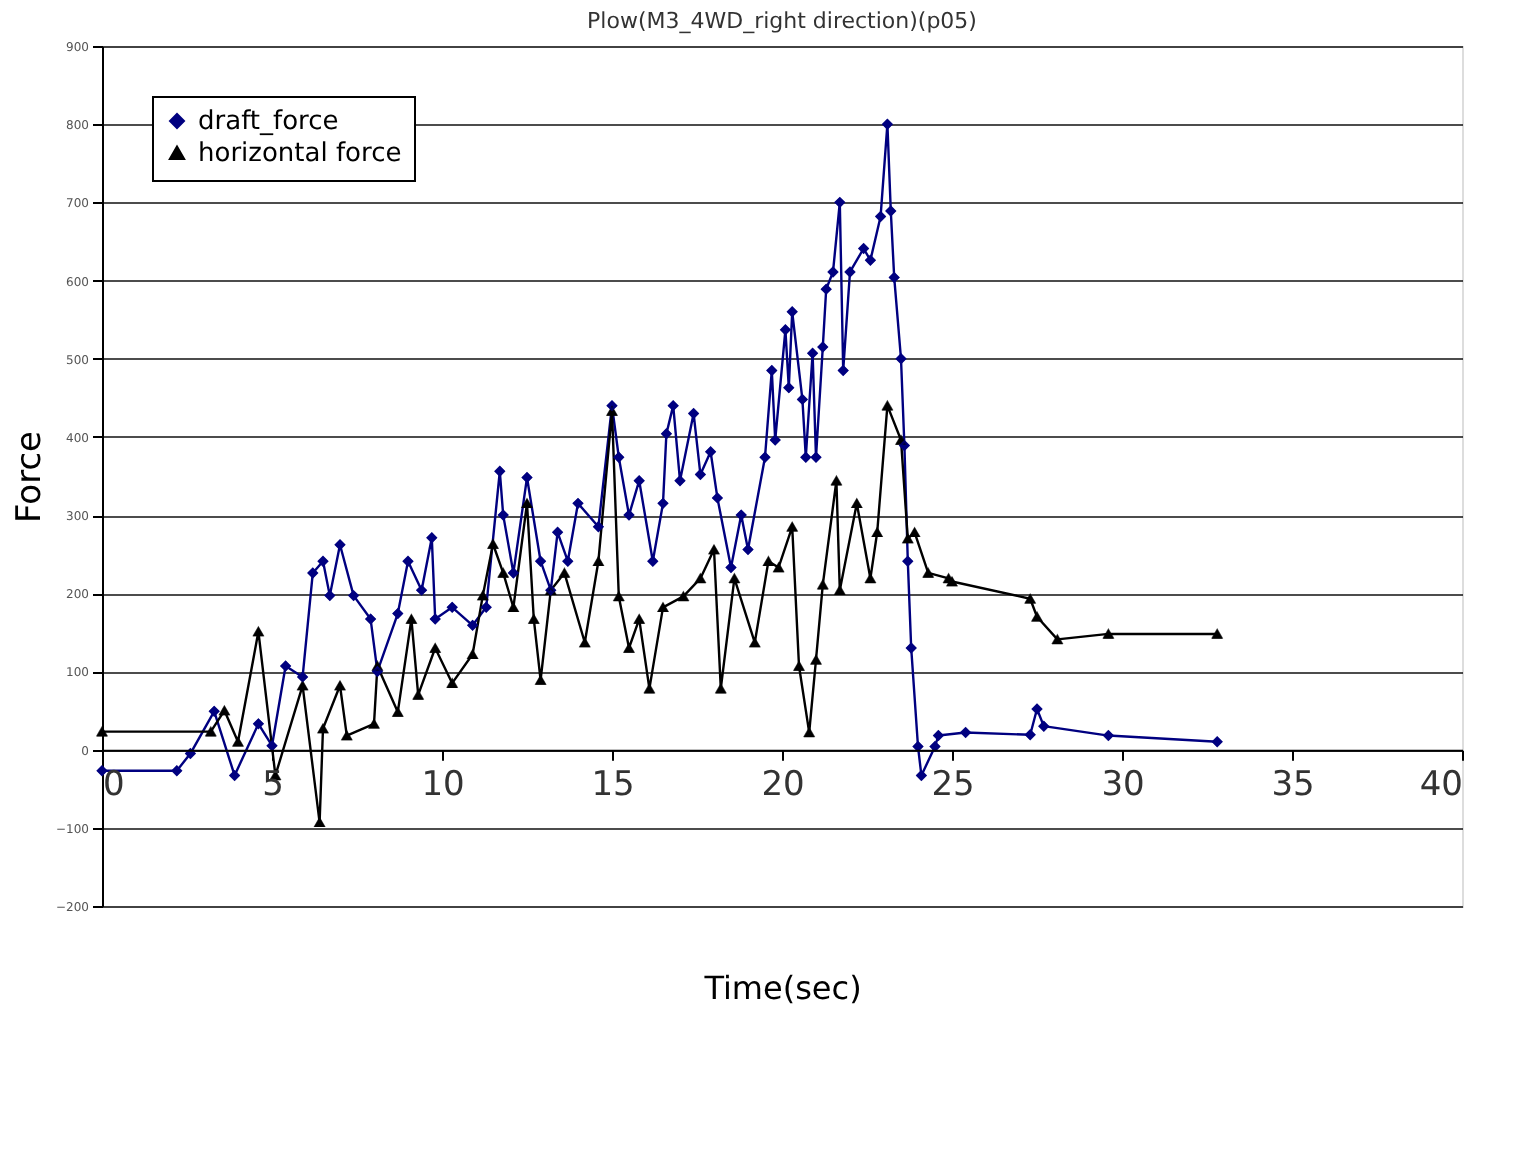 The height and width of the screenshot is (1160, 1536). What do you see at coordinates (114, 784) in the screenshot?
I see `x-tick-label: 0` at bounding box center [114, 784].